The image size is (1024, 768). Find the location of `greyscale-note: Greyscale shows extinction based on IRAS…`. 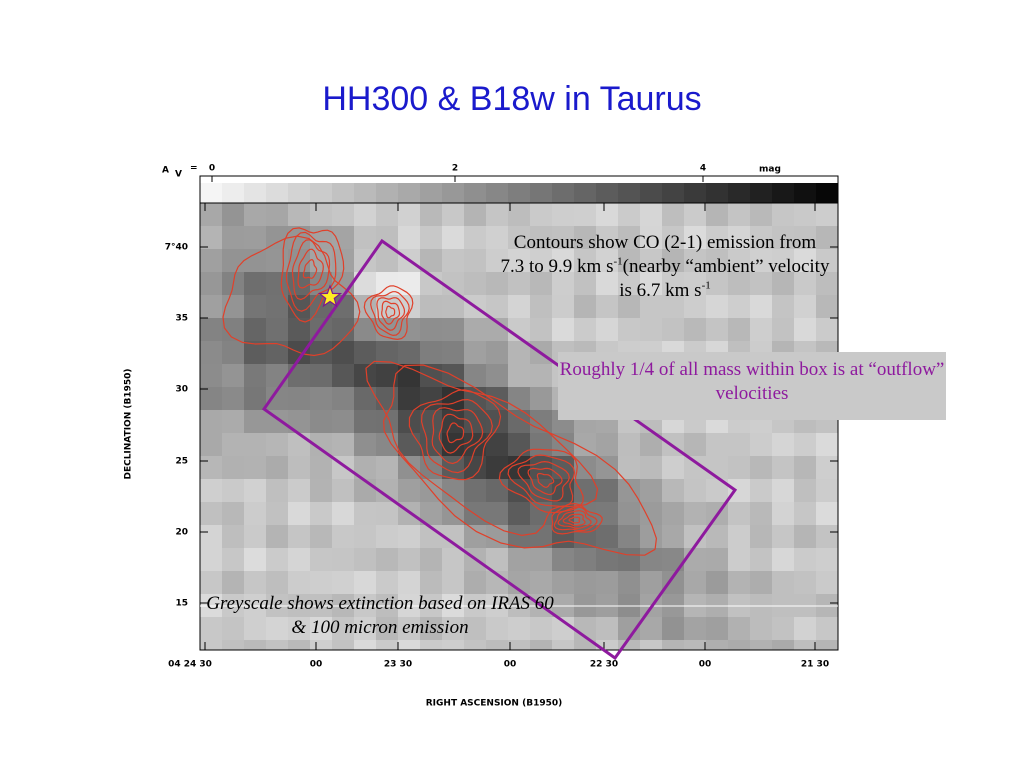

greyscale-note: Greyscale shows extinction based on IRAS… is located at coordinates (380, 615).